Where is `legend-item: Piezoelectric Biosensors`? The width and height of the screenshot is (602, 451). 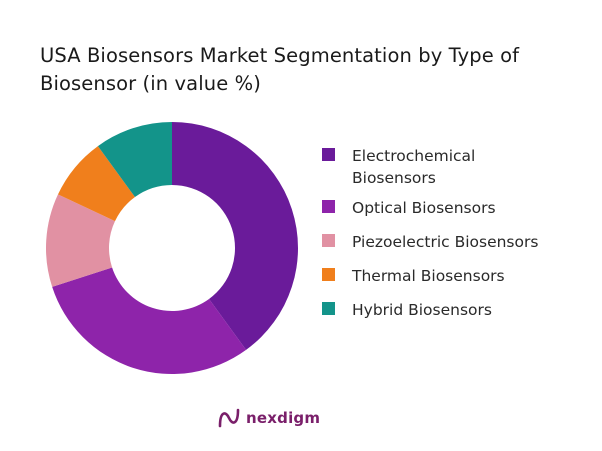 legend-item: Piezoelectric Biosensors is located at coordinates (442, 242).